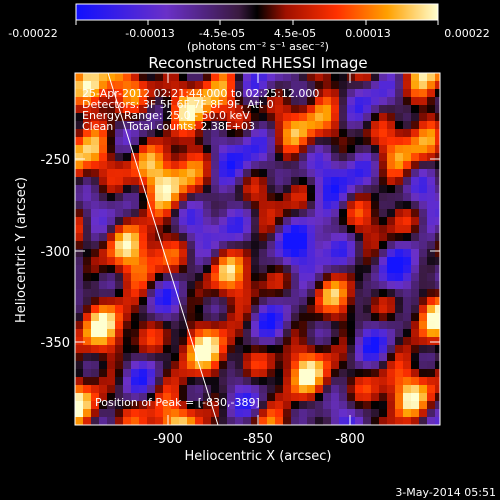 The image size is (500, 500). What do you see at coordinates (200, 93) in the screenshot?
I see `info-time-range: 25-Apr-2012 02:21:44.000 to 02:25:12.000` at bounding box center [200, 93].